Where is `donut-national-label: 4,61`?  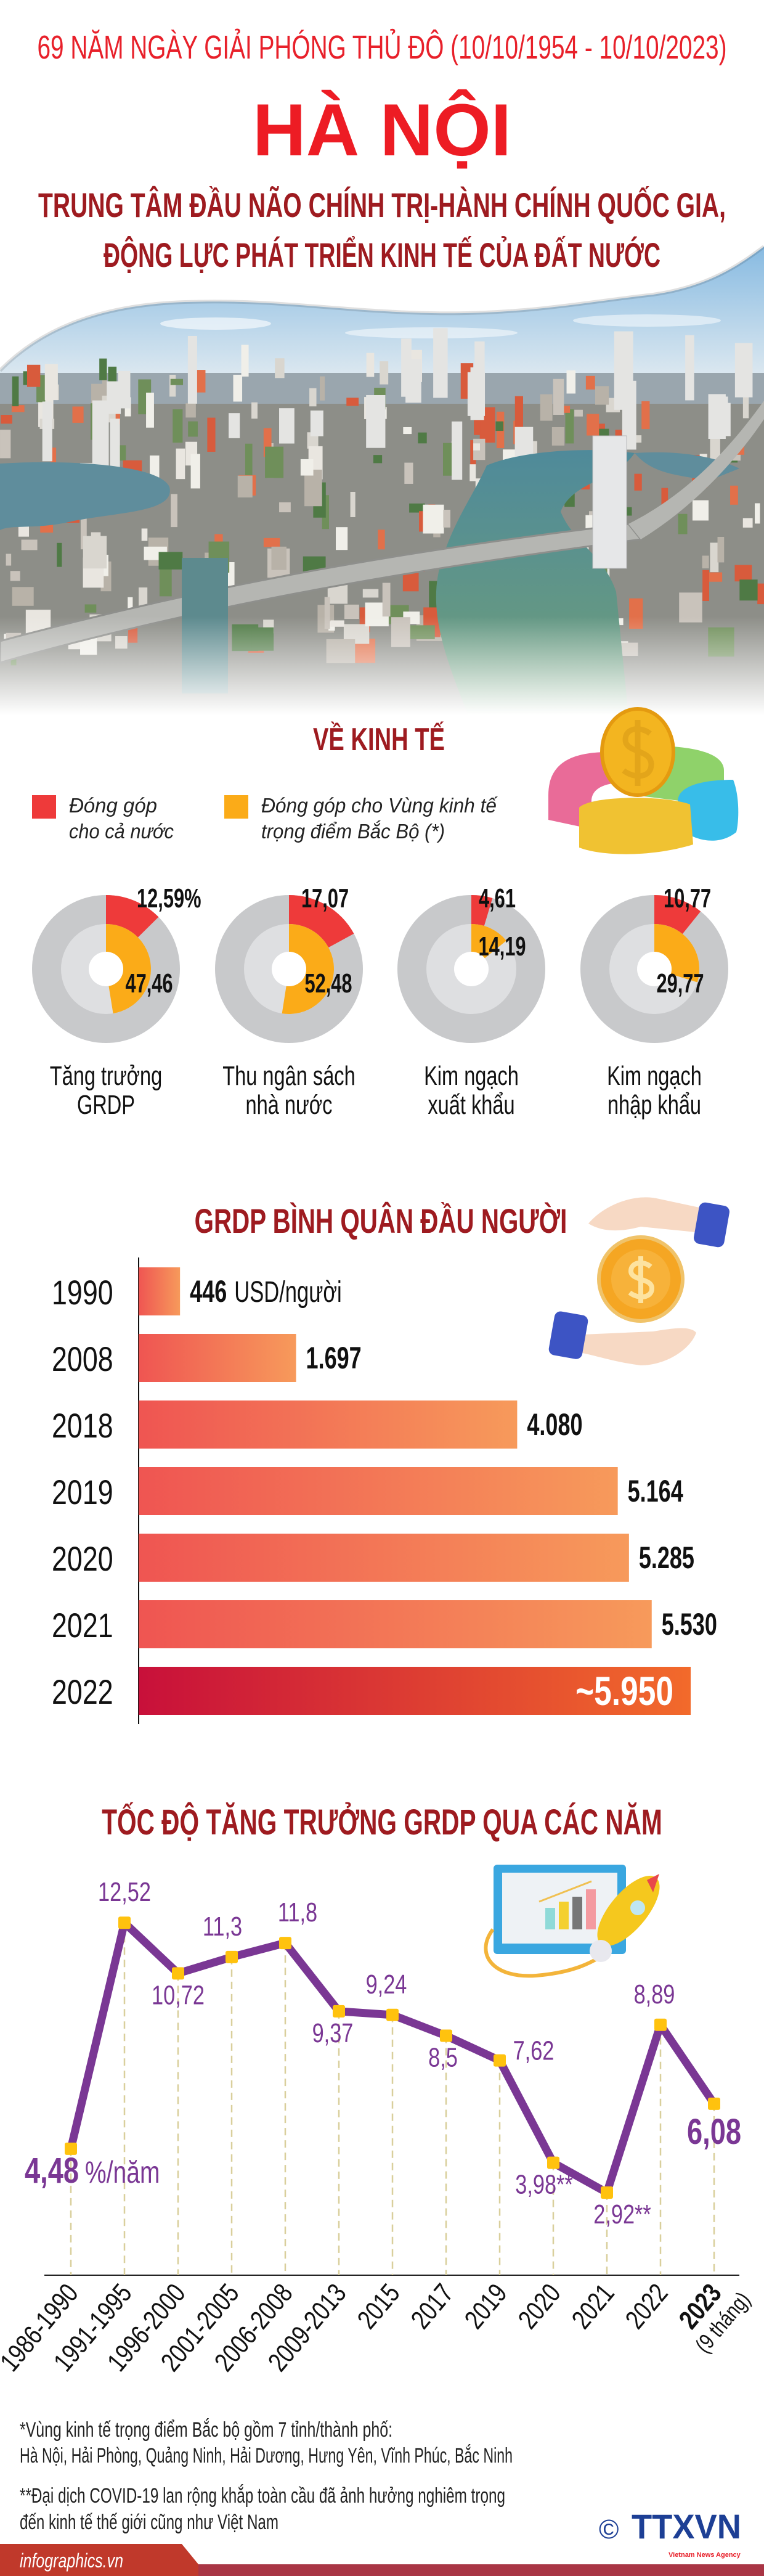
donut-national-label: 4,61 is located at coordinates (497, 898).